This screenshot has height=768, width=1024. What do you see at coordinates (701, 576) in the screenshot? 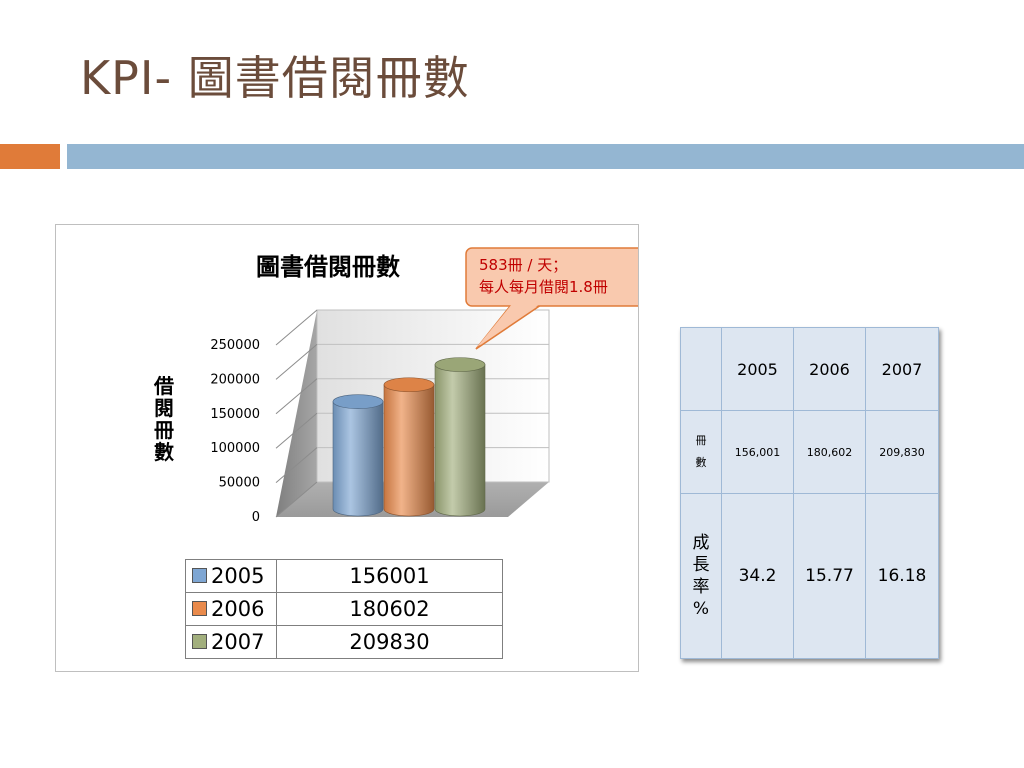
I see `row-label-growth: 成 長 率 %` at bounding box center [701, 576].